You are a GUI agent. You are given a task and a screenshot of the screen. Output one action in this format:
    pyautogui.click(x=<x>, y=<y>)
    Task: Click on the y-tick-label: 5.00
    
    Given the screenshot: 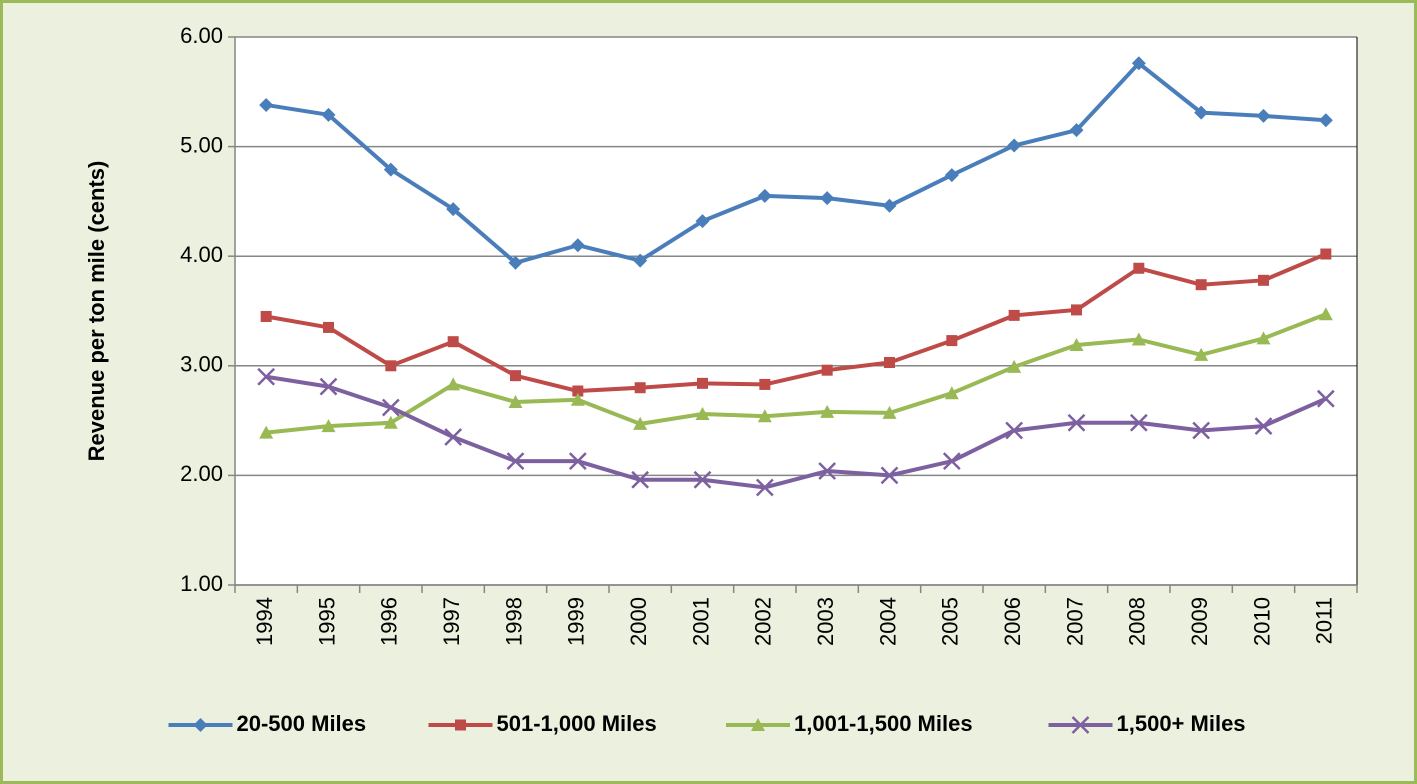 What is the action you would take?
    pyautogui.click(x=201, y=144)
    